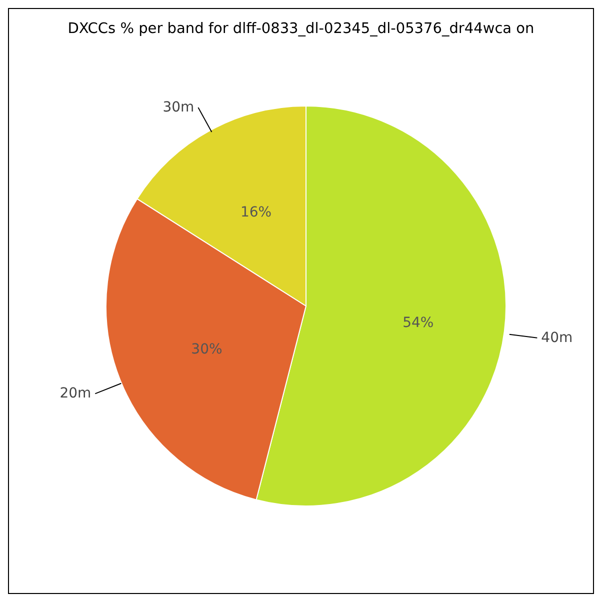 The image size is (600, 600). I want to click on slice-label: 40m, so click(557, 338).